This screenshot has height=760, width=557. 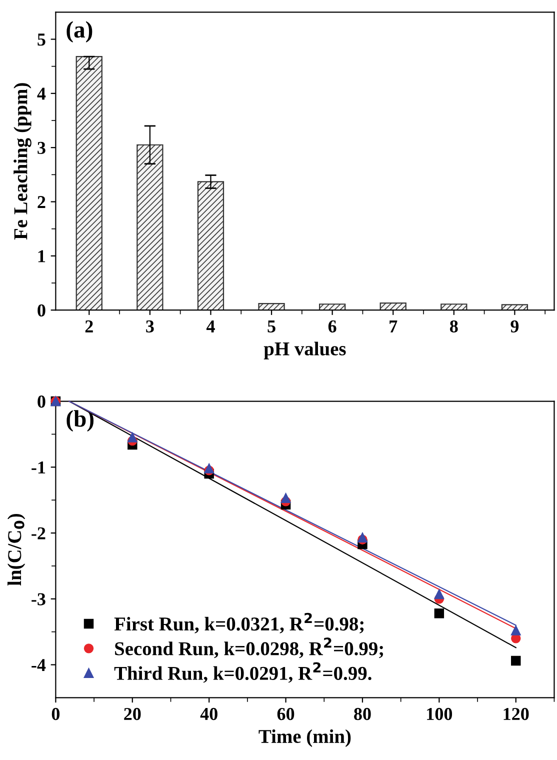 I want to click on x-tick-label: 80, so click(x=362, y=714).